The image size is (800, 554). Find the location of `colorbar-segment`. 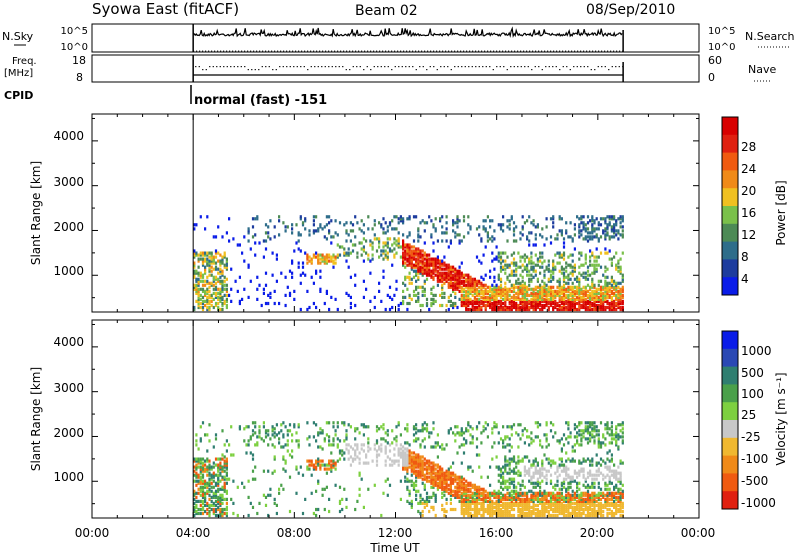

colorbar-segment is located at coordinates (730, 197).